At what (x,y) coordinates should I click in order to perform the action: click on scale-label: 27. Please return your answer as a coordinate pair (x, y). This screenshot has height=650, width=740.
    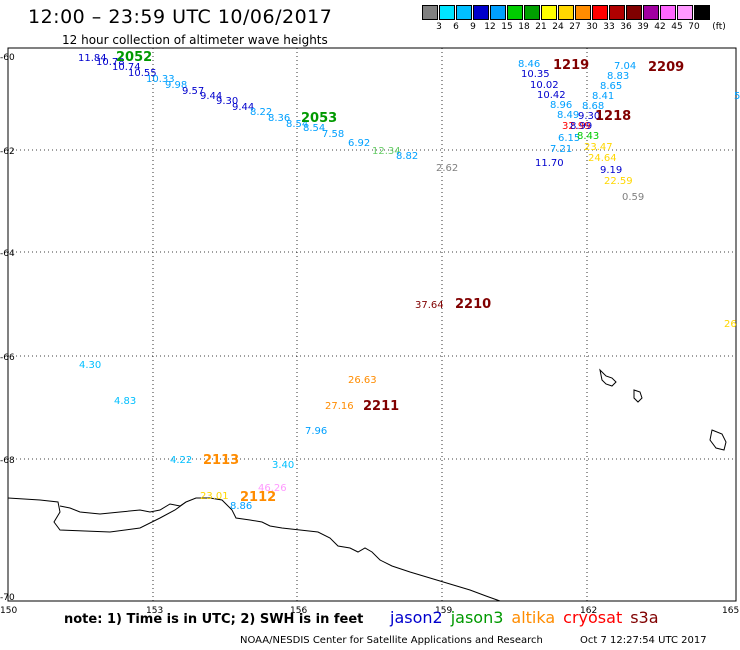
    Looking at the image, I should click on (575, 27).